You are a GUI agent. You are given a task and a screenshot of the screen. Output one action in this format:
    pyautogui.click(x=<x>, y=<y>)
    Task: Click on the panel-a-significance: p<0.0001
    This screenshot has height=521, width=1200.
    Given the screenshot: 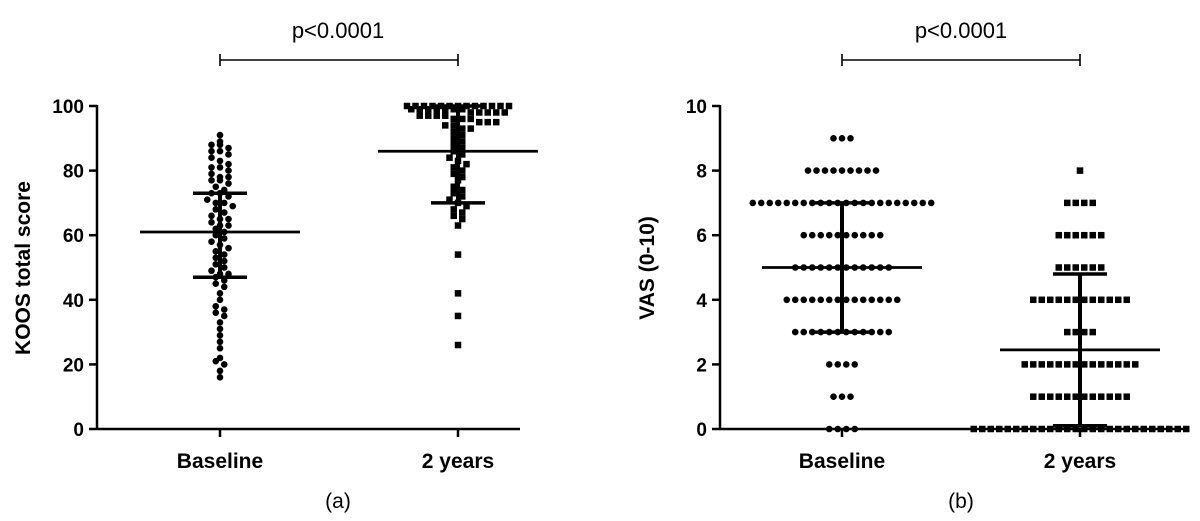 What is the action you would take?
    pyautogui.click(x=338, y=30)
    